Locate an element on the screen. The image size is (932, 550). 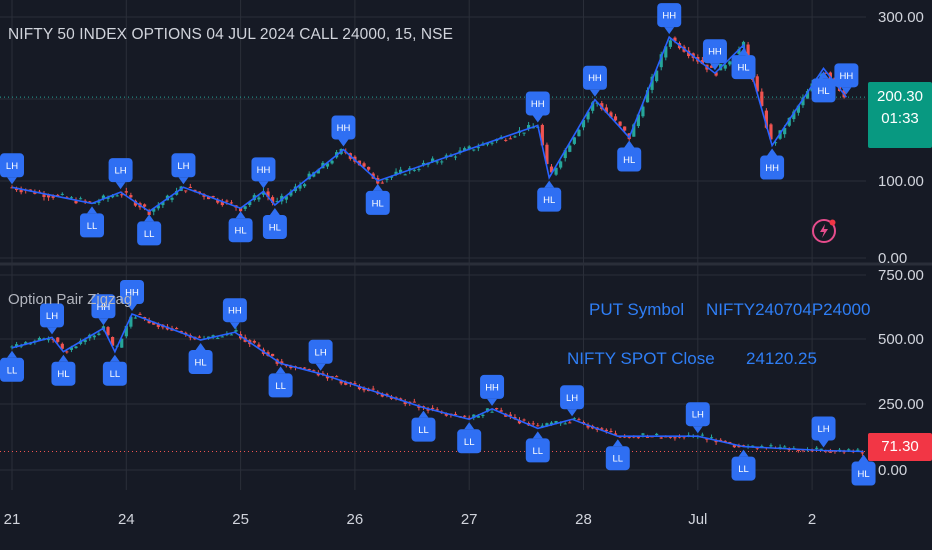
x-tick-label: 24 is located at coordinates (126, 519).